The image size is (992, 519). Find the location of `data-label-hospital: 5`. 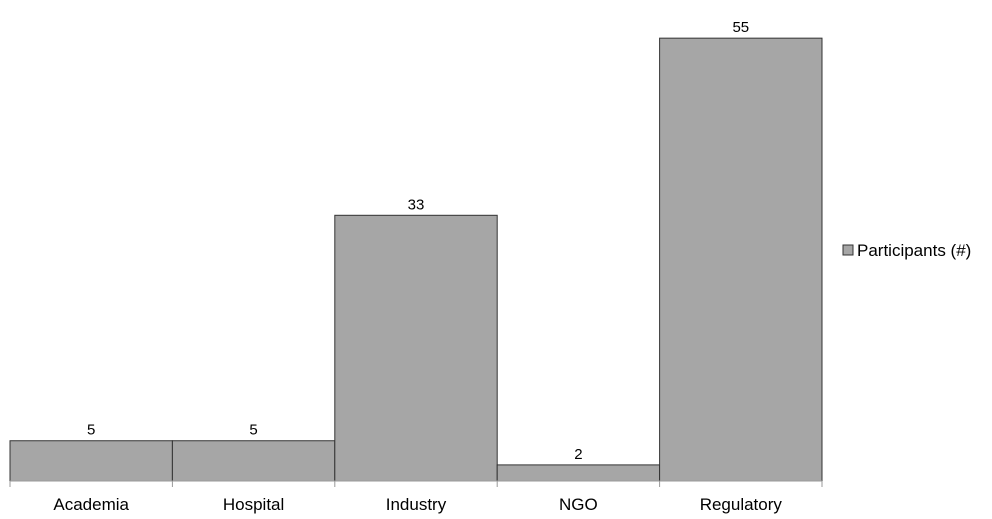

data-label-hospital: 5 is located at coordinates (253, 430).